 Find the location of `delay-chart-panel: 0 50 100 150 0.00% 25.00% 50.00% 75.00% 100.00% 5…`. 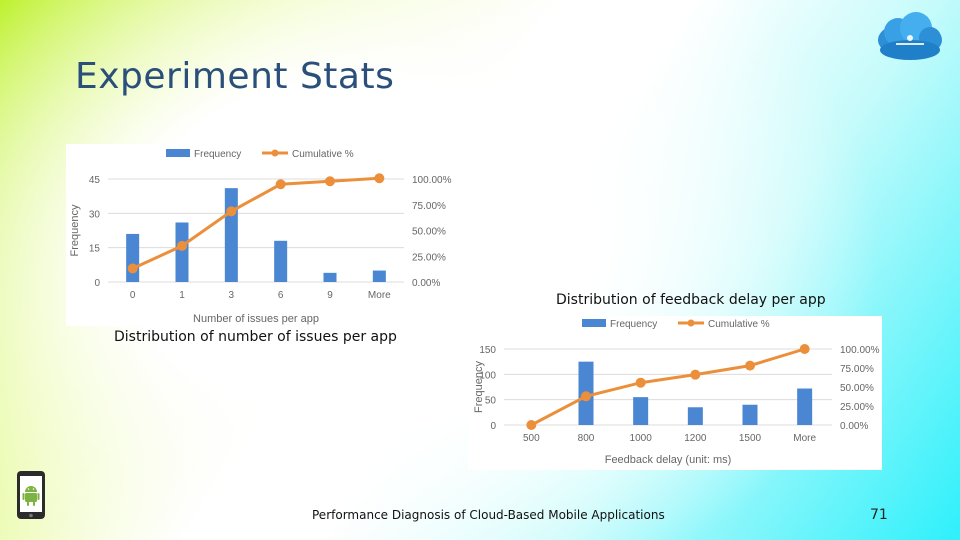

delay-chart-panel: 0 50 100 150 0.00% 25.00% 50.00% 75.00% 100.00% 5… is located at coordinates (675, 393).